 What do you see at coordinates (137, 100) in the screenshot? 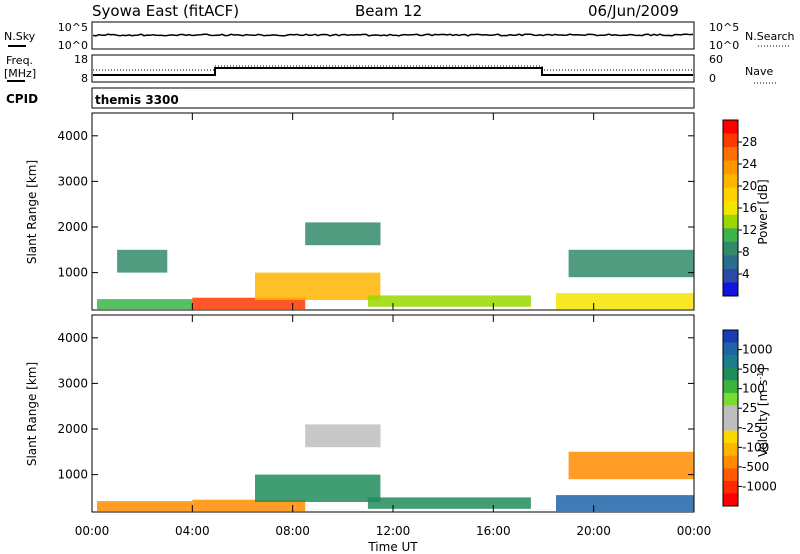
I see `cpid-value: themis 3300` at bounding box center [137, 100].